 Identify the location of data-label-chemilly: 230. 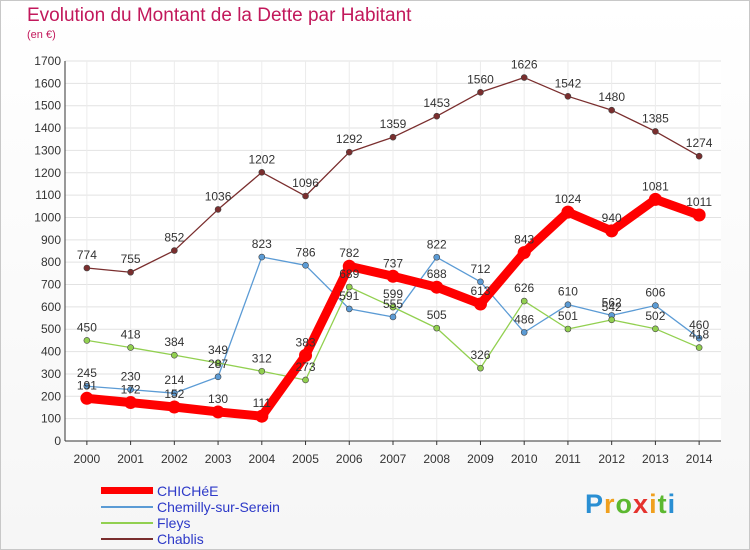
(131, 377).